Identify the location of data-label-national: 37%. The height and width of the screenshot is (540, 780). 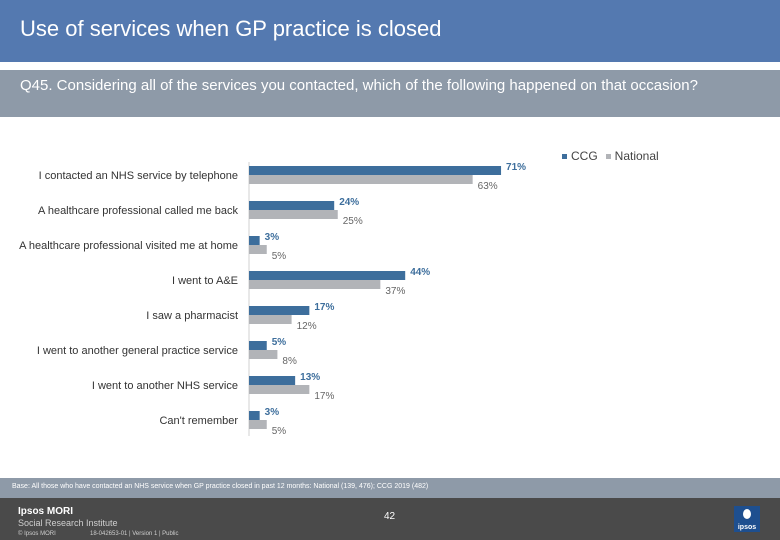
(395, 291).